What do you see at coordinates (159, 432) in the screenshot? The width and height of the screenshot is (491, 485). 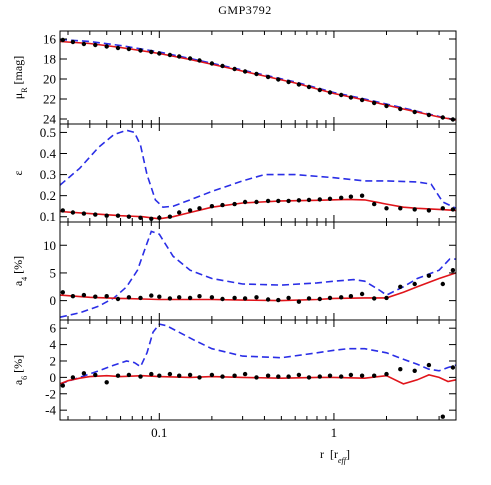 I see `x-tick-label: 0.1` at bounding box center [159, 432].